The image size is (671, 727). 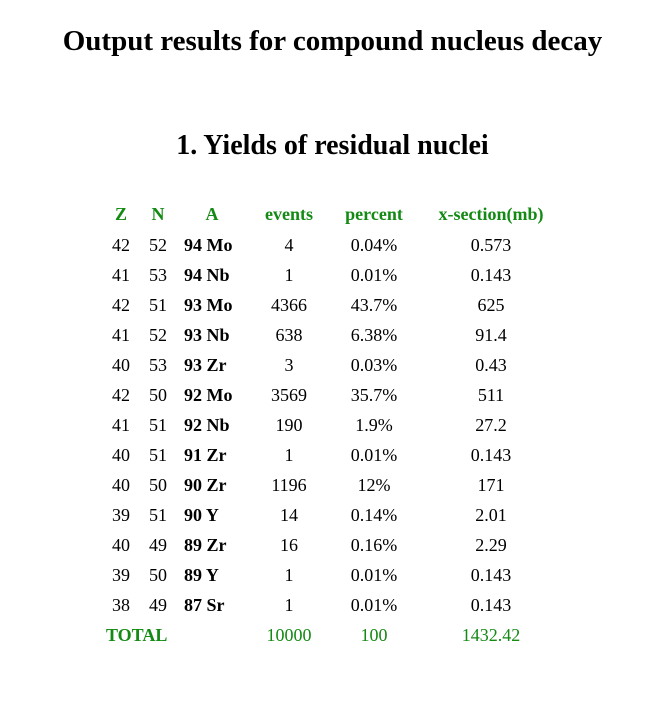 I want to click on table-header-row: Z N A events percent x-section(mb), so click(x=333, y=214).